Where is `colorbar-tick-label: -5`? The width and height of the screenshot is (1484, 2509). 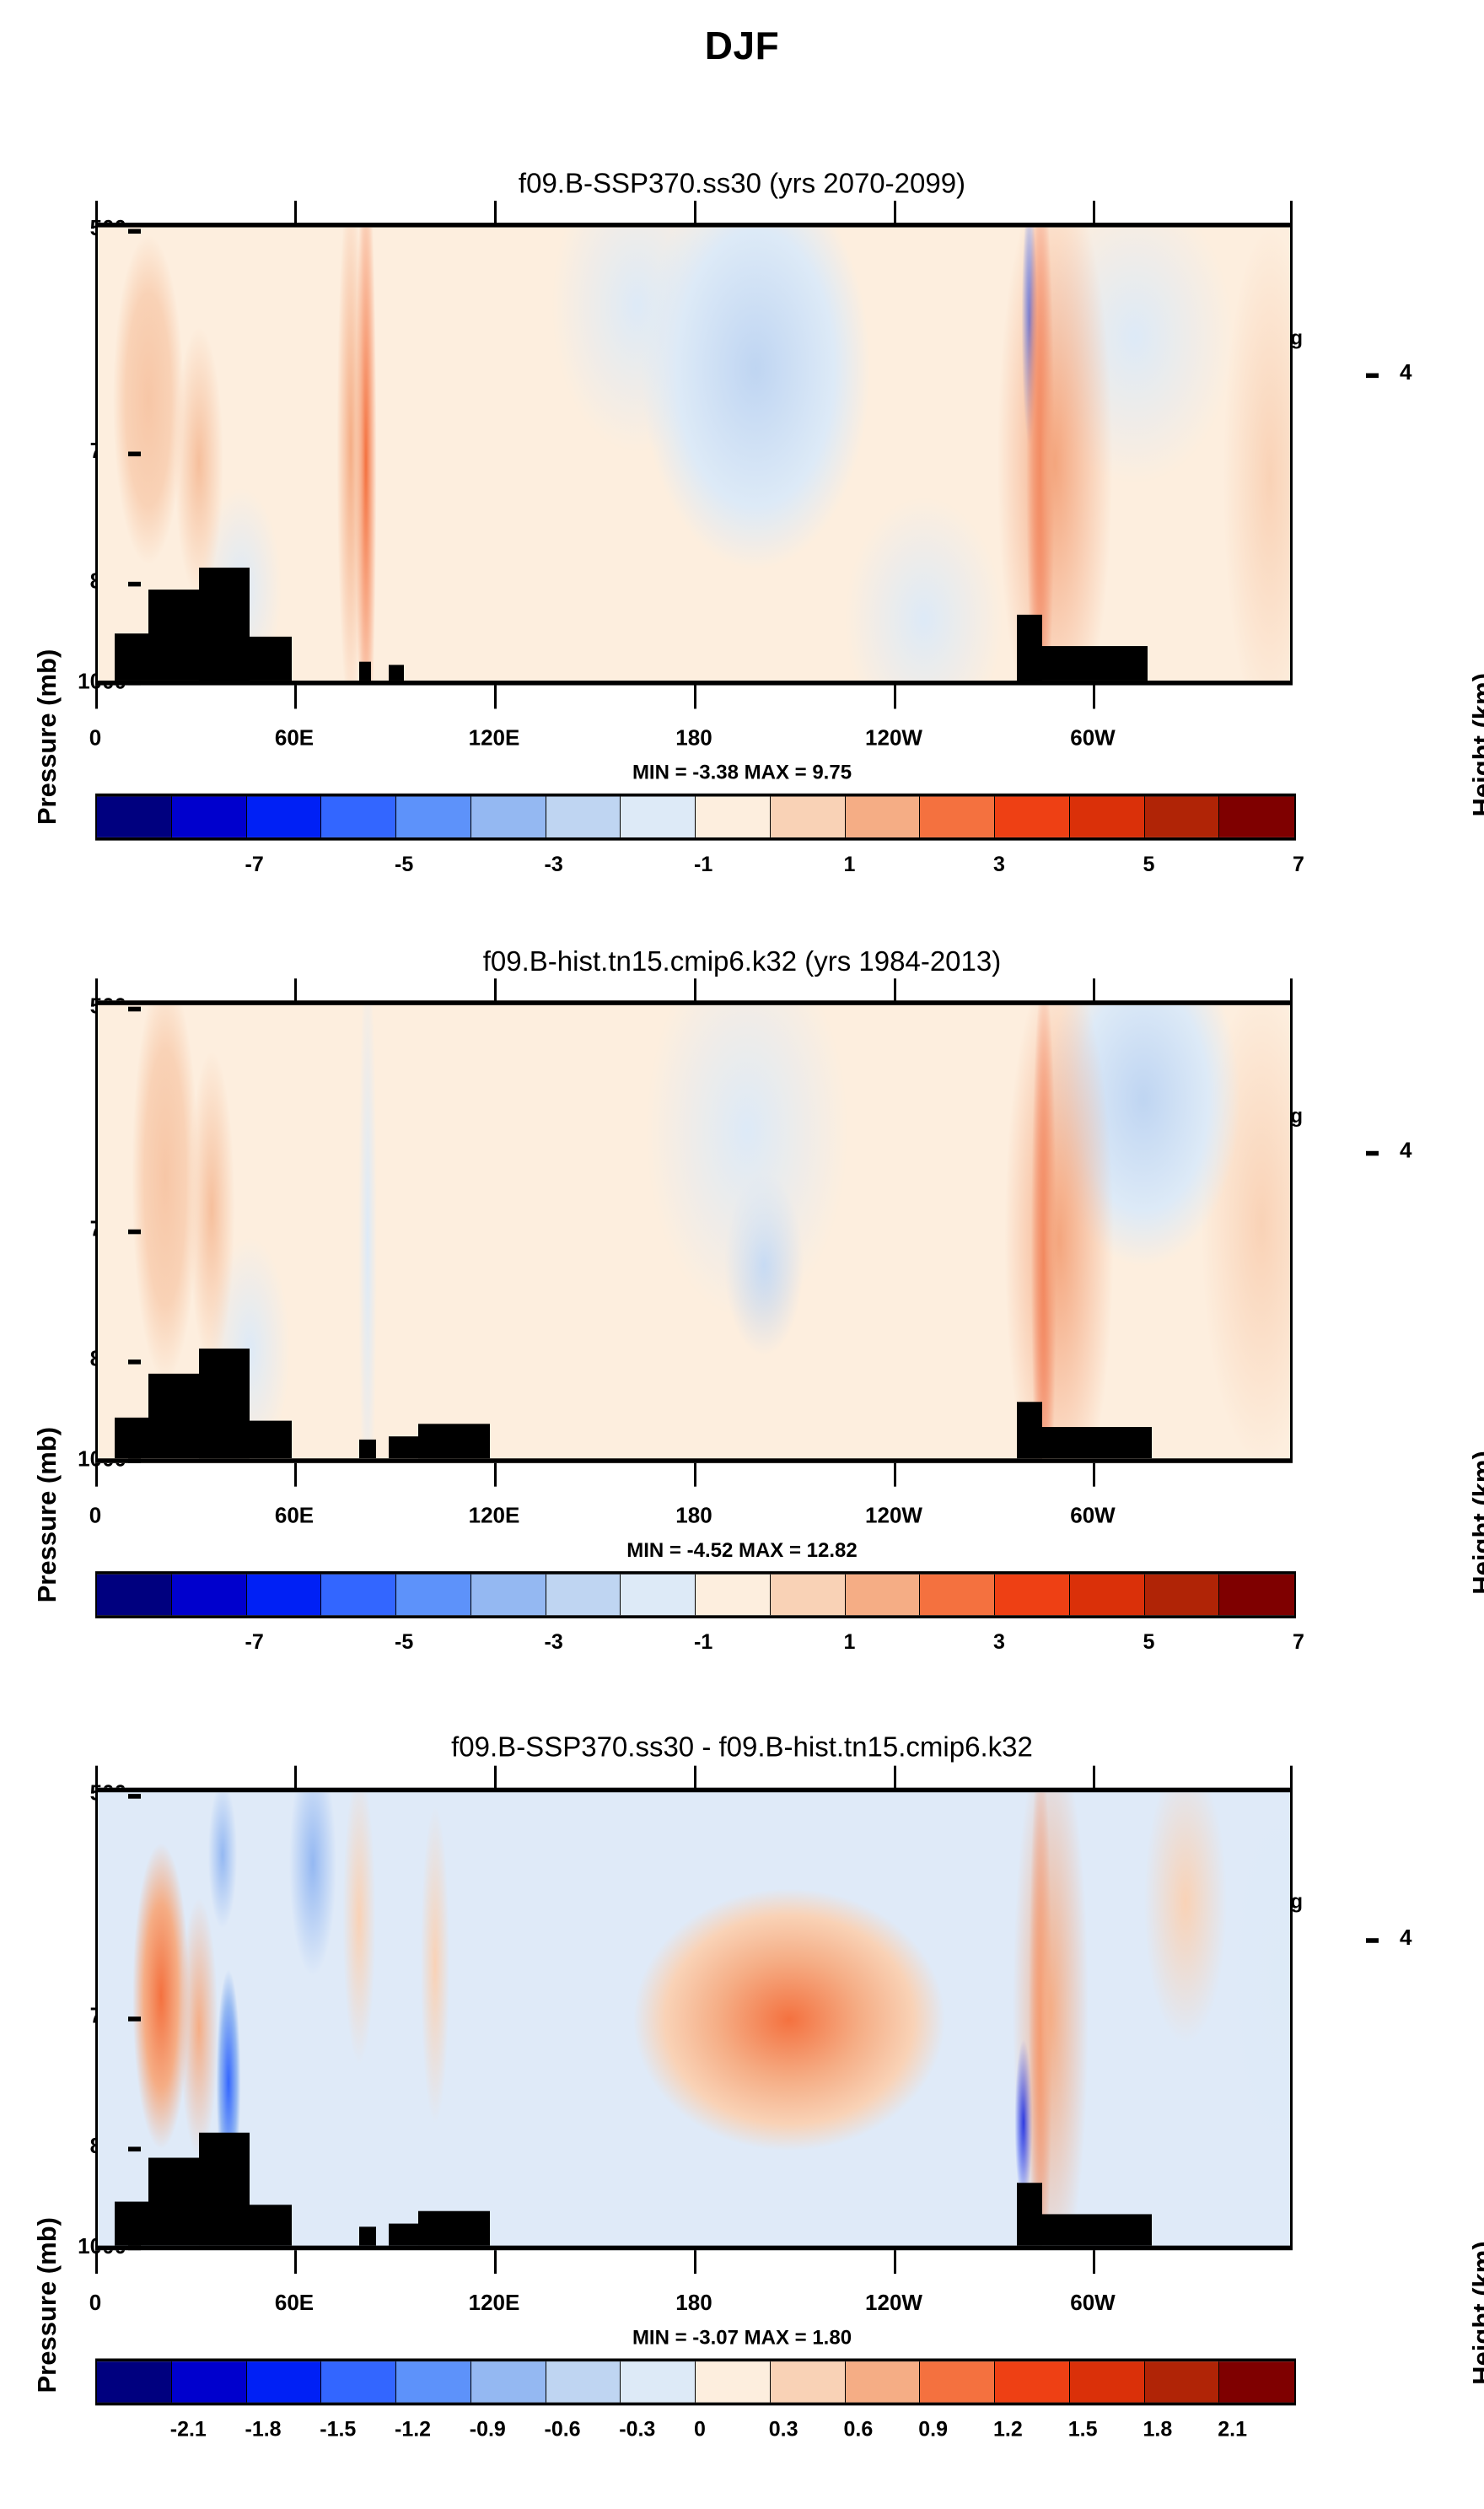
colorbar-tick-label: -5 is located at coordinates (404, 864).